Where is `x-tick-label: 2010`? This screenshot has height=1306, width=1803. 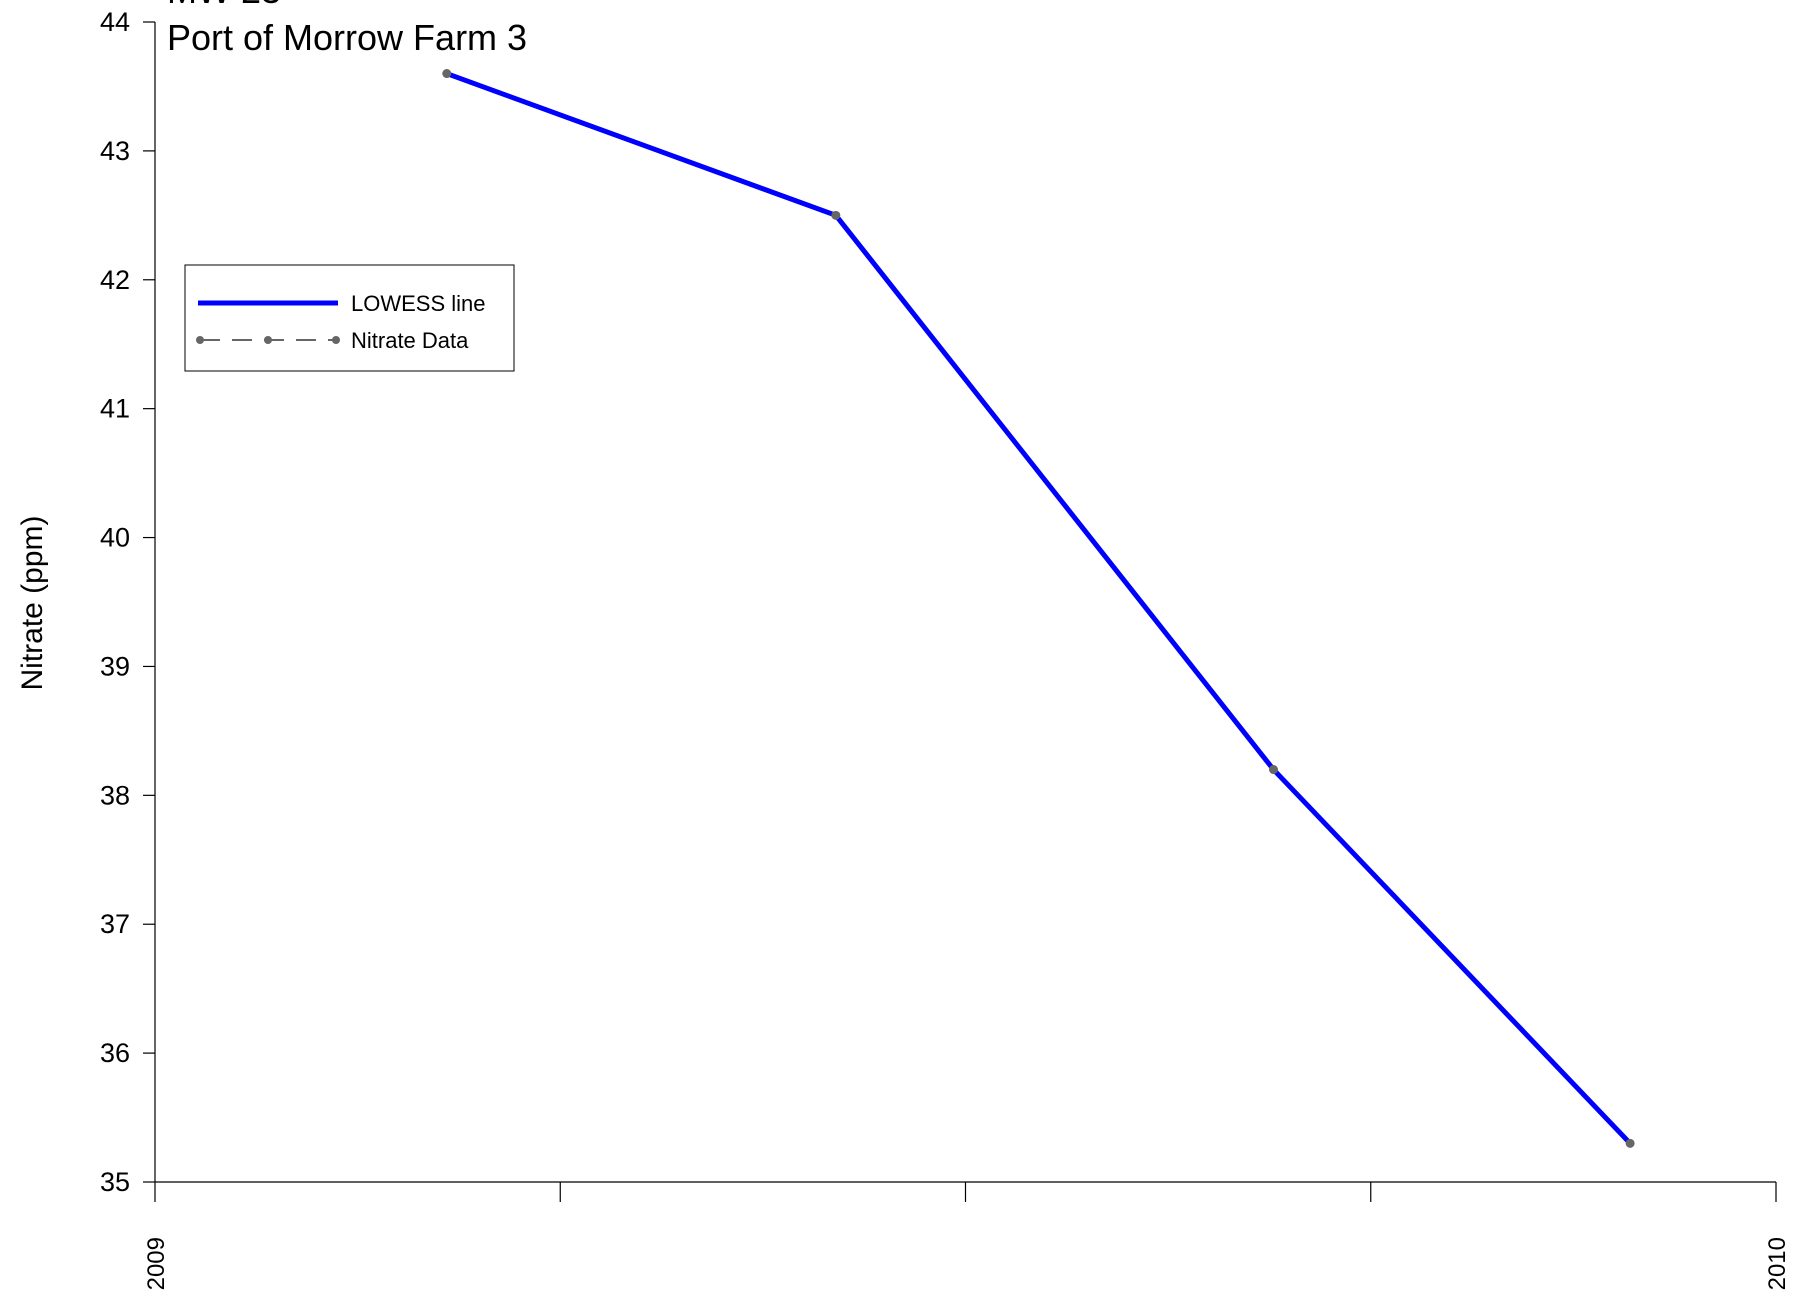
x-tick-label: 2010 is located at coordinates (1777, 1263).